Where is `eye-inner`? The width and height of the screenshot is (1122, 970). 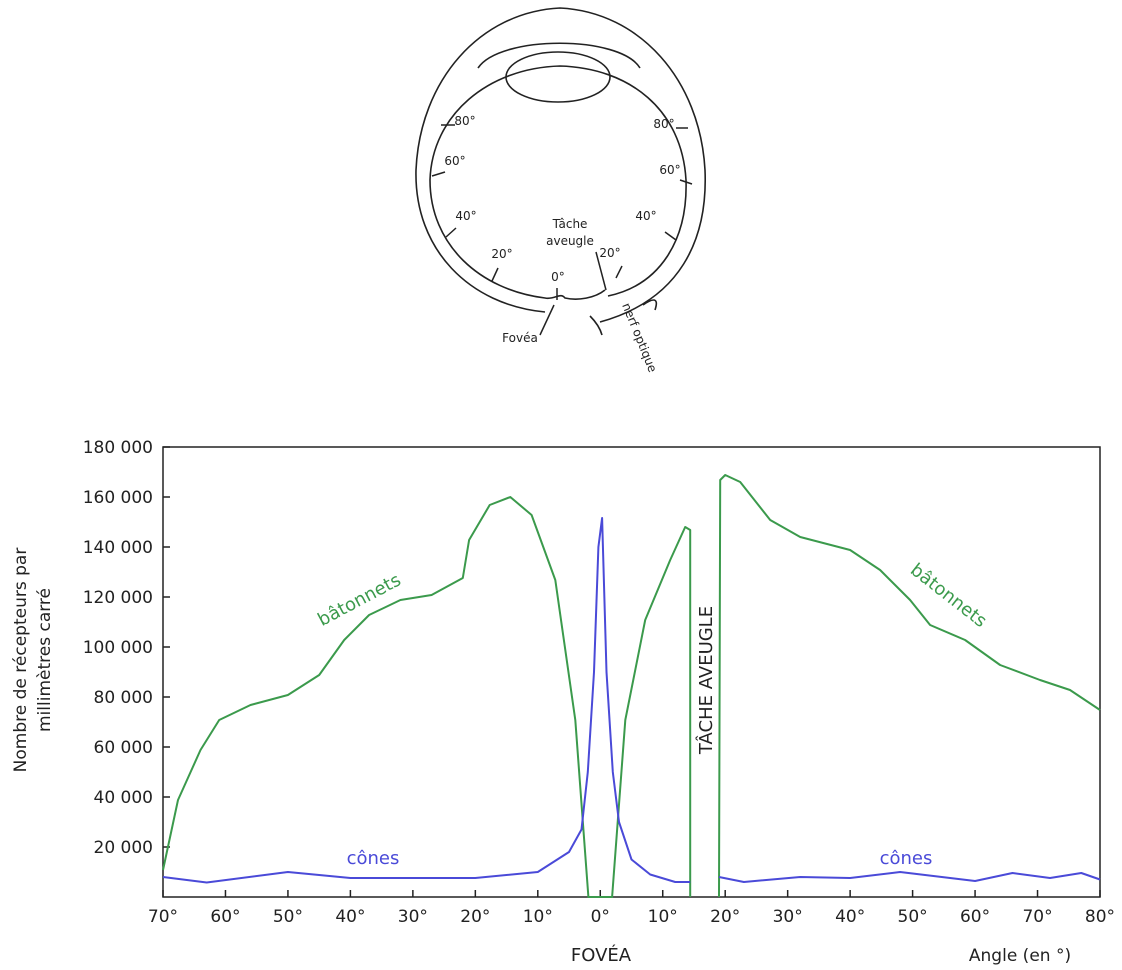 eye-inner is located at coordinates (558, 182).